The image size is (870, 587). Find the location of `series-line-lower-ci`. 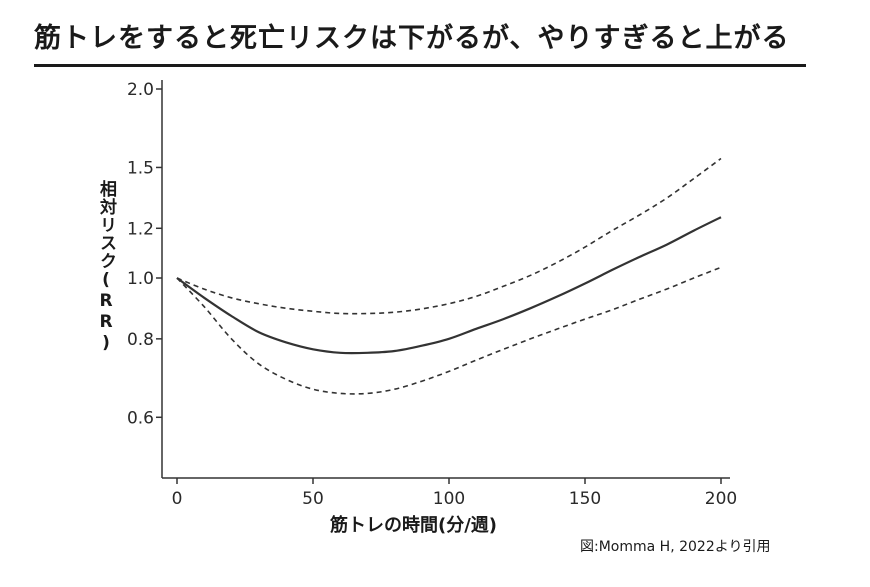

series-line-lower-ci is located at coordinates (449, 330).